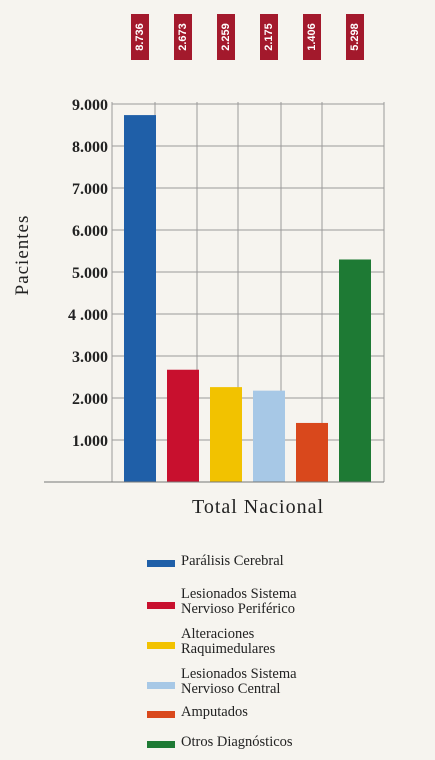 The width and height of the screenshot is (435, 760). I want to click on data-label: 2.259, so click(226, 37).